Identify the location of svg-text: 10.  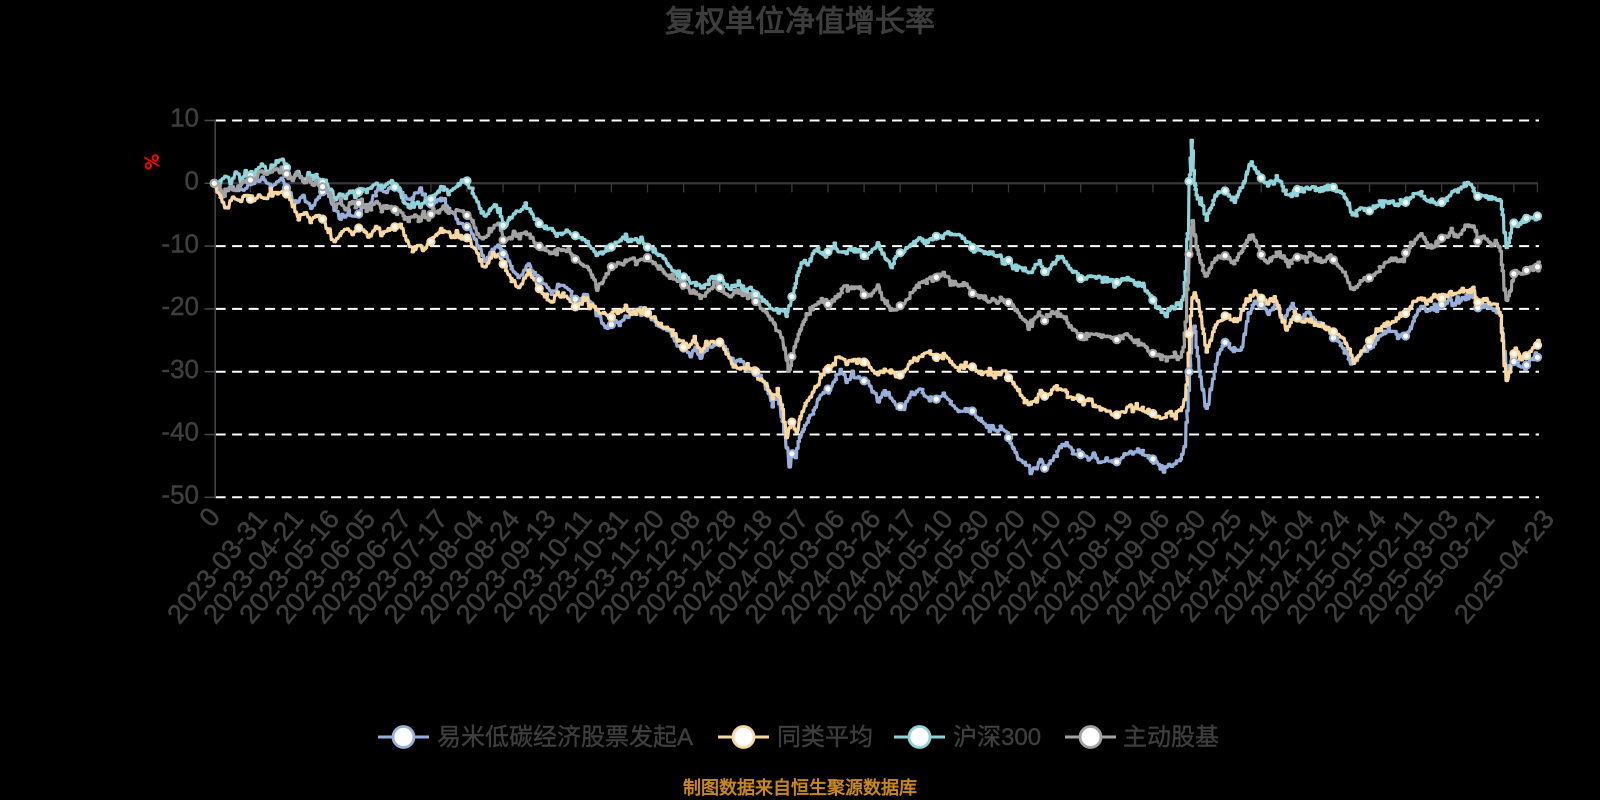
(184, 118).